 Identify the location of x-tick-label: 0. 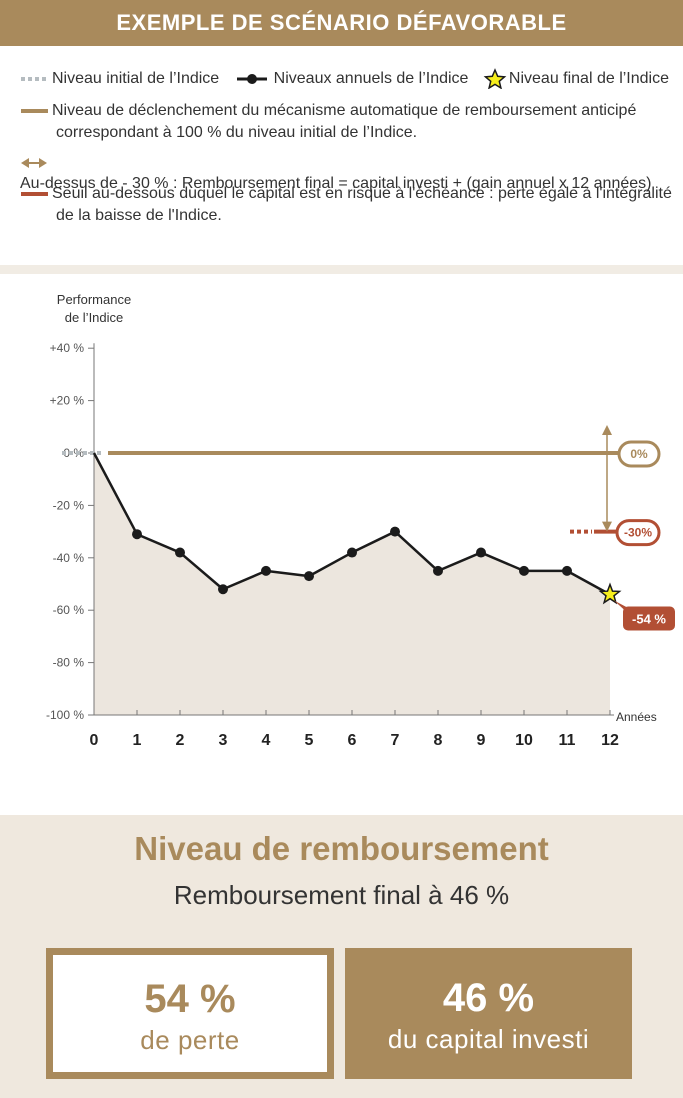
(94, 740).